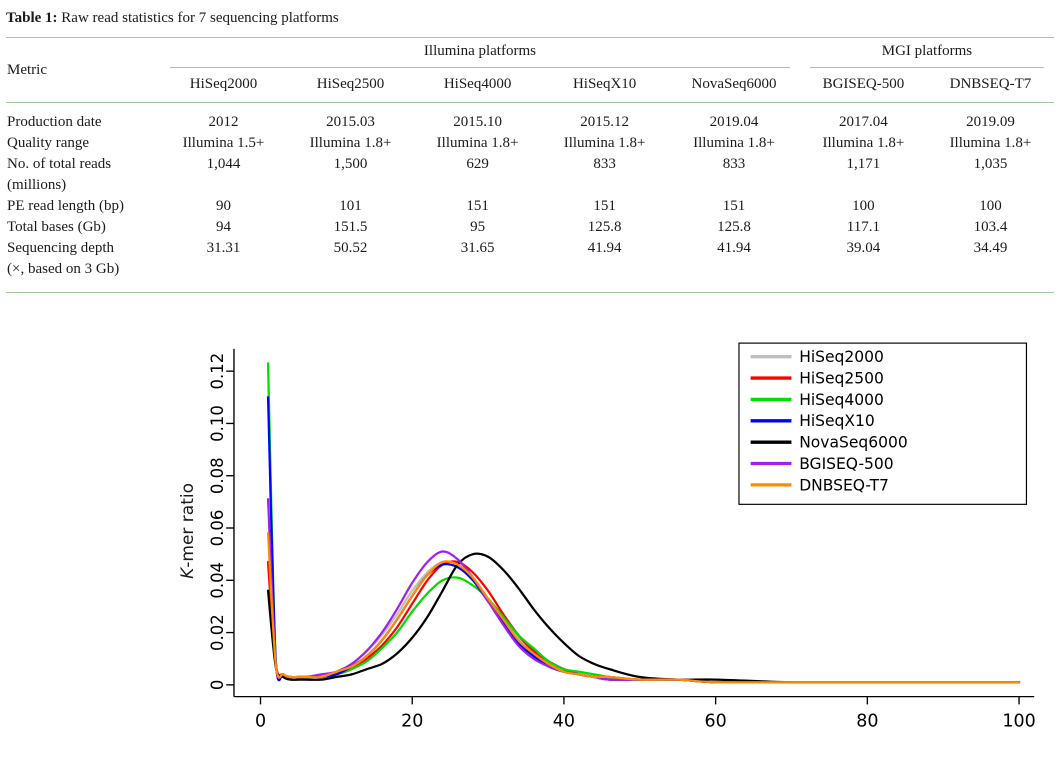 The width and height of the screenshot is (1062, 775). What do you see at coordinates (605, 85) in the screenshot?
I see `platform-header: HiSeqX10` at bounding box center [605, 85].